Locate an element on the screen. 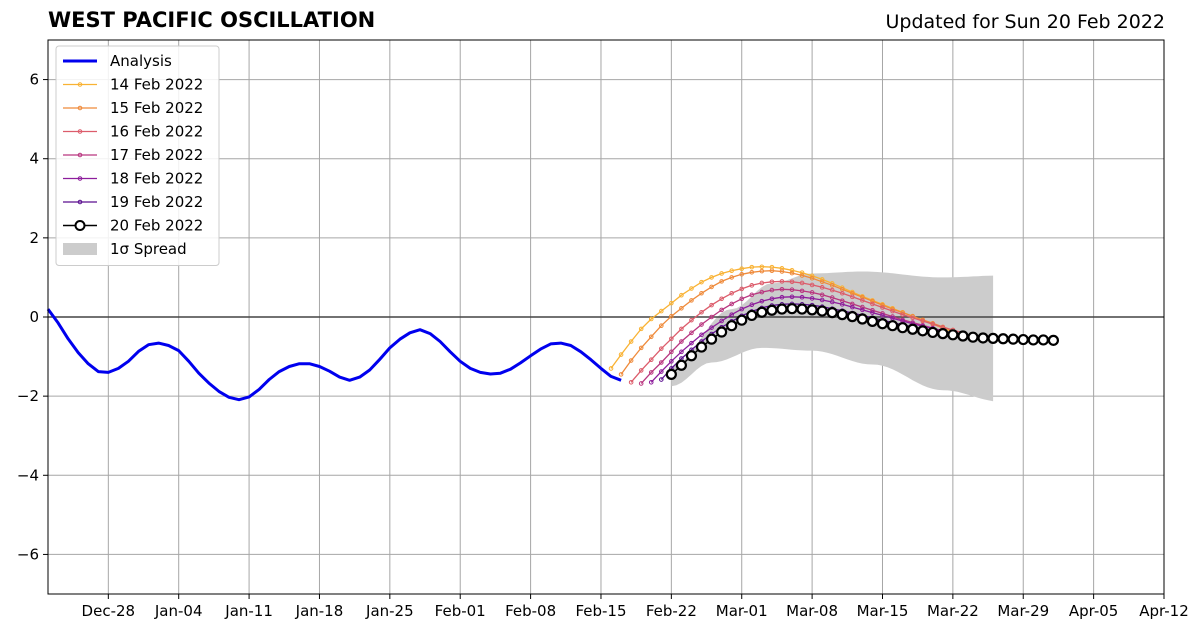  x-tick-label: Apr-05 is located at coordinates (1094, 611).